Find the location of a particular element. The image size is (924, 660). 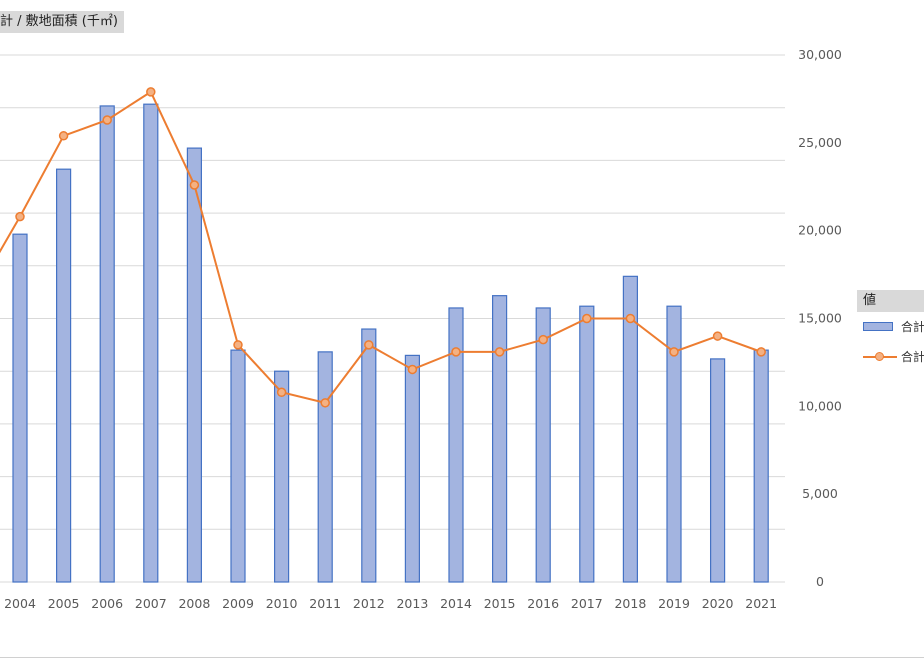

y-tick-label: 25,000 is located at coordinates (820, 142).